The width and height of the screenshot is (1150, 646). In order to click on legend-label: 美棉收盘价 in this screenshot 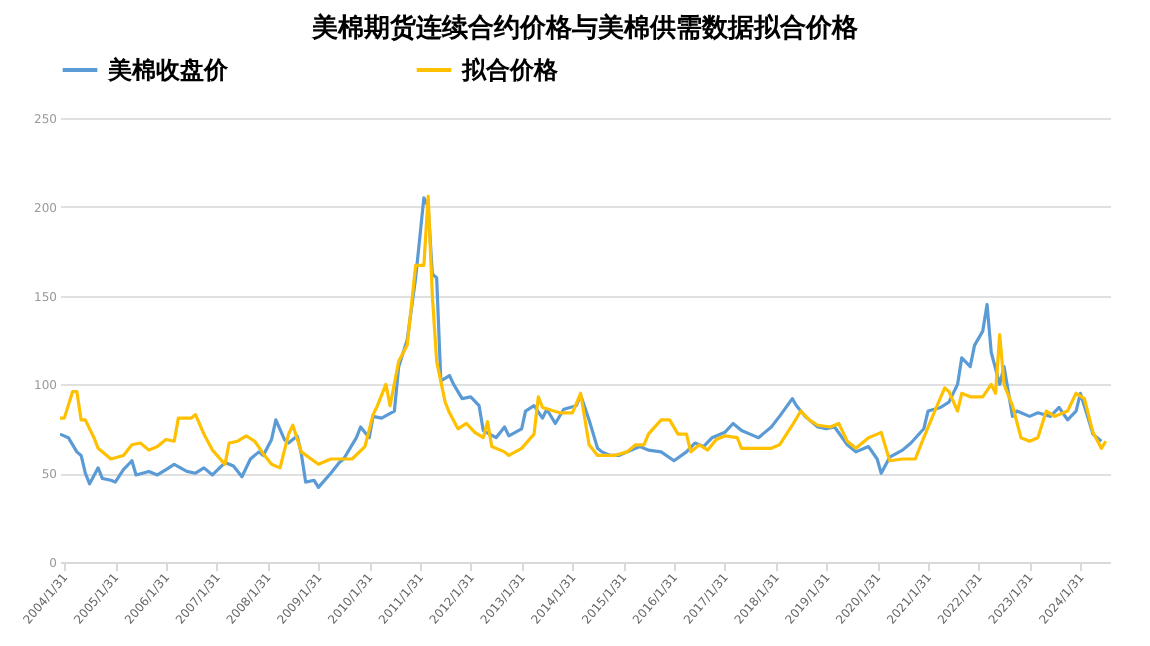, I will do `click(168, 70)`.